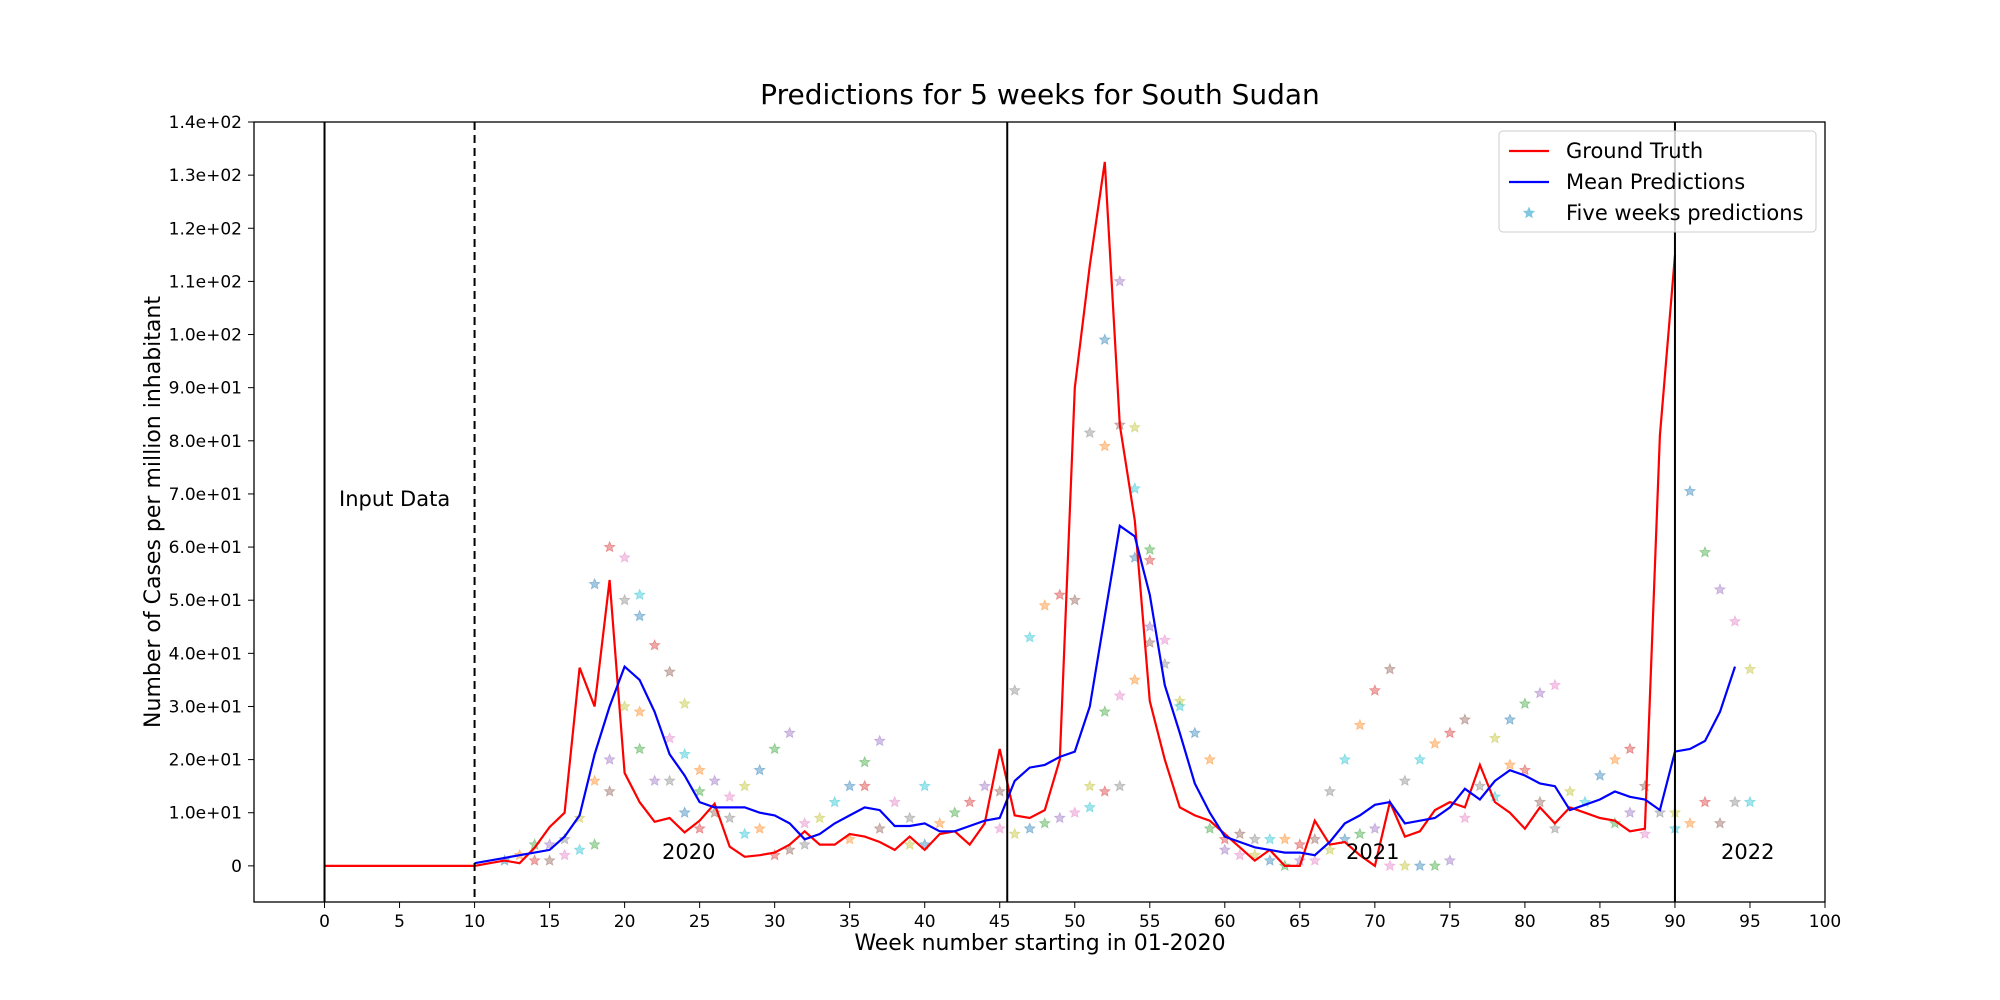 The height and width of the screenshot is (1000, 2000). Describe the element at coordinates (1600, 922) in the screenshot. I see `x-tick-label: 85` at that location.